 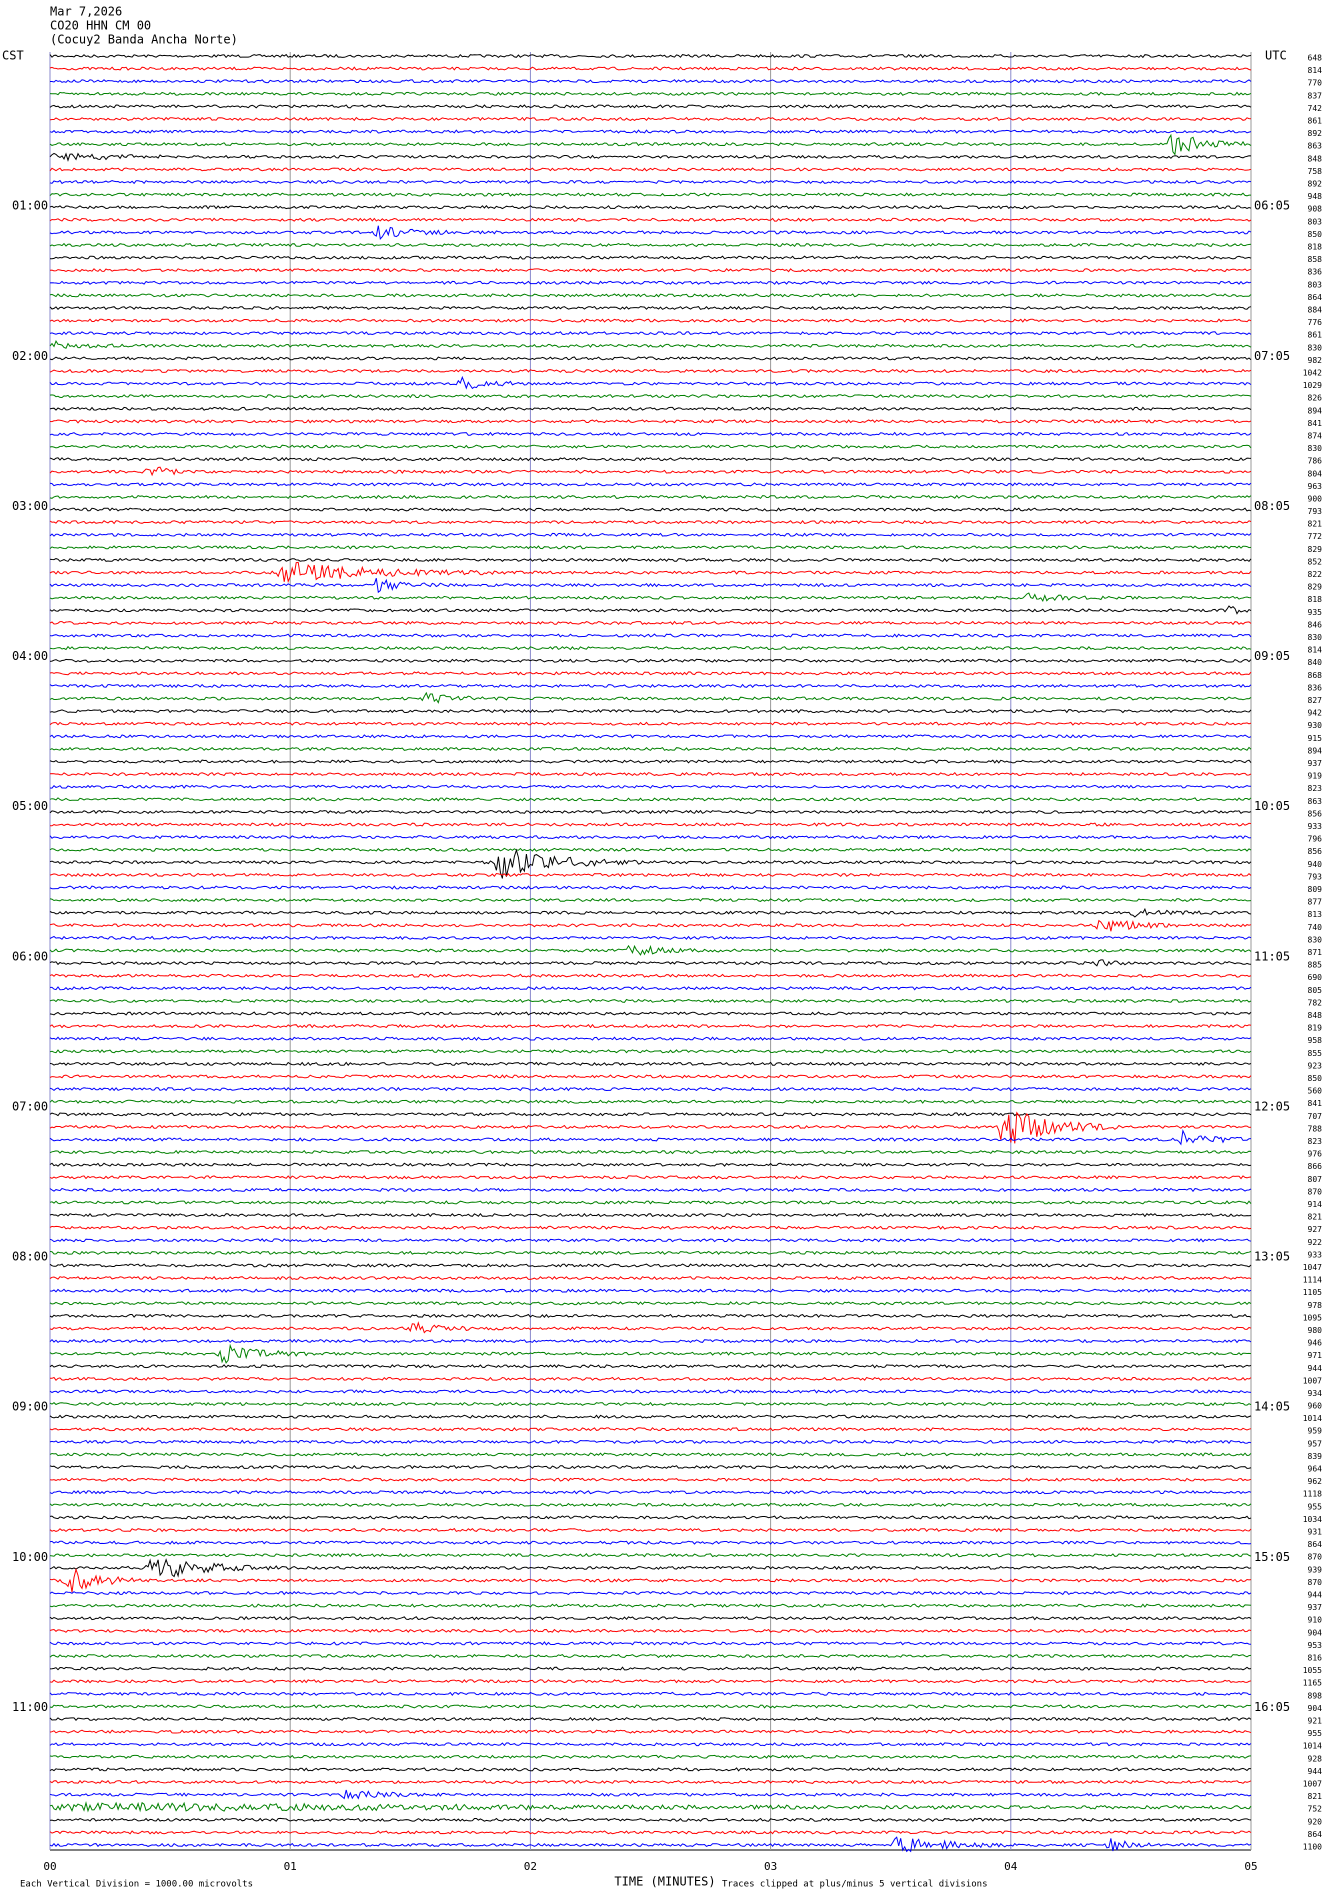 What do you see at coordinates (49, 1866) in the screenshot?
I see `x-tick-label: 00` at bounding box center [49, 1866].